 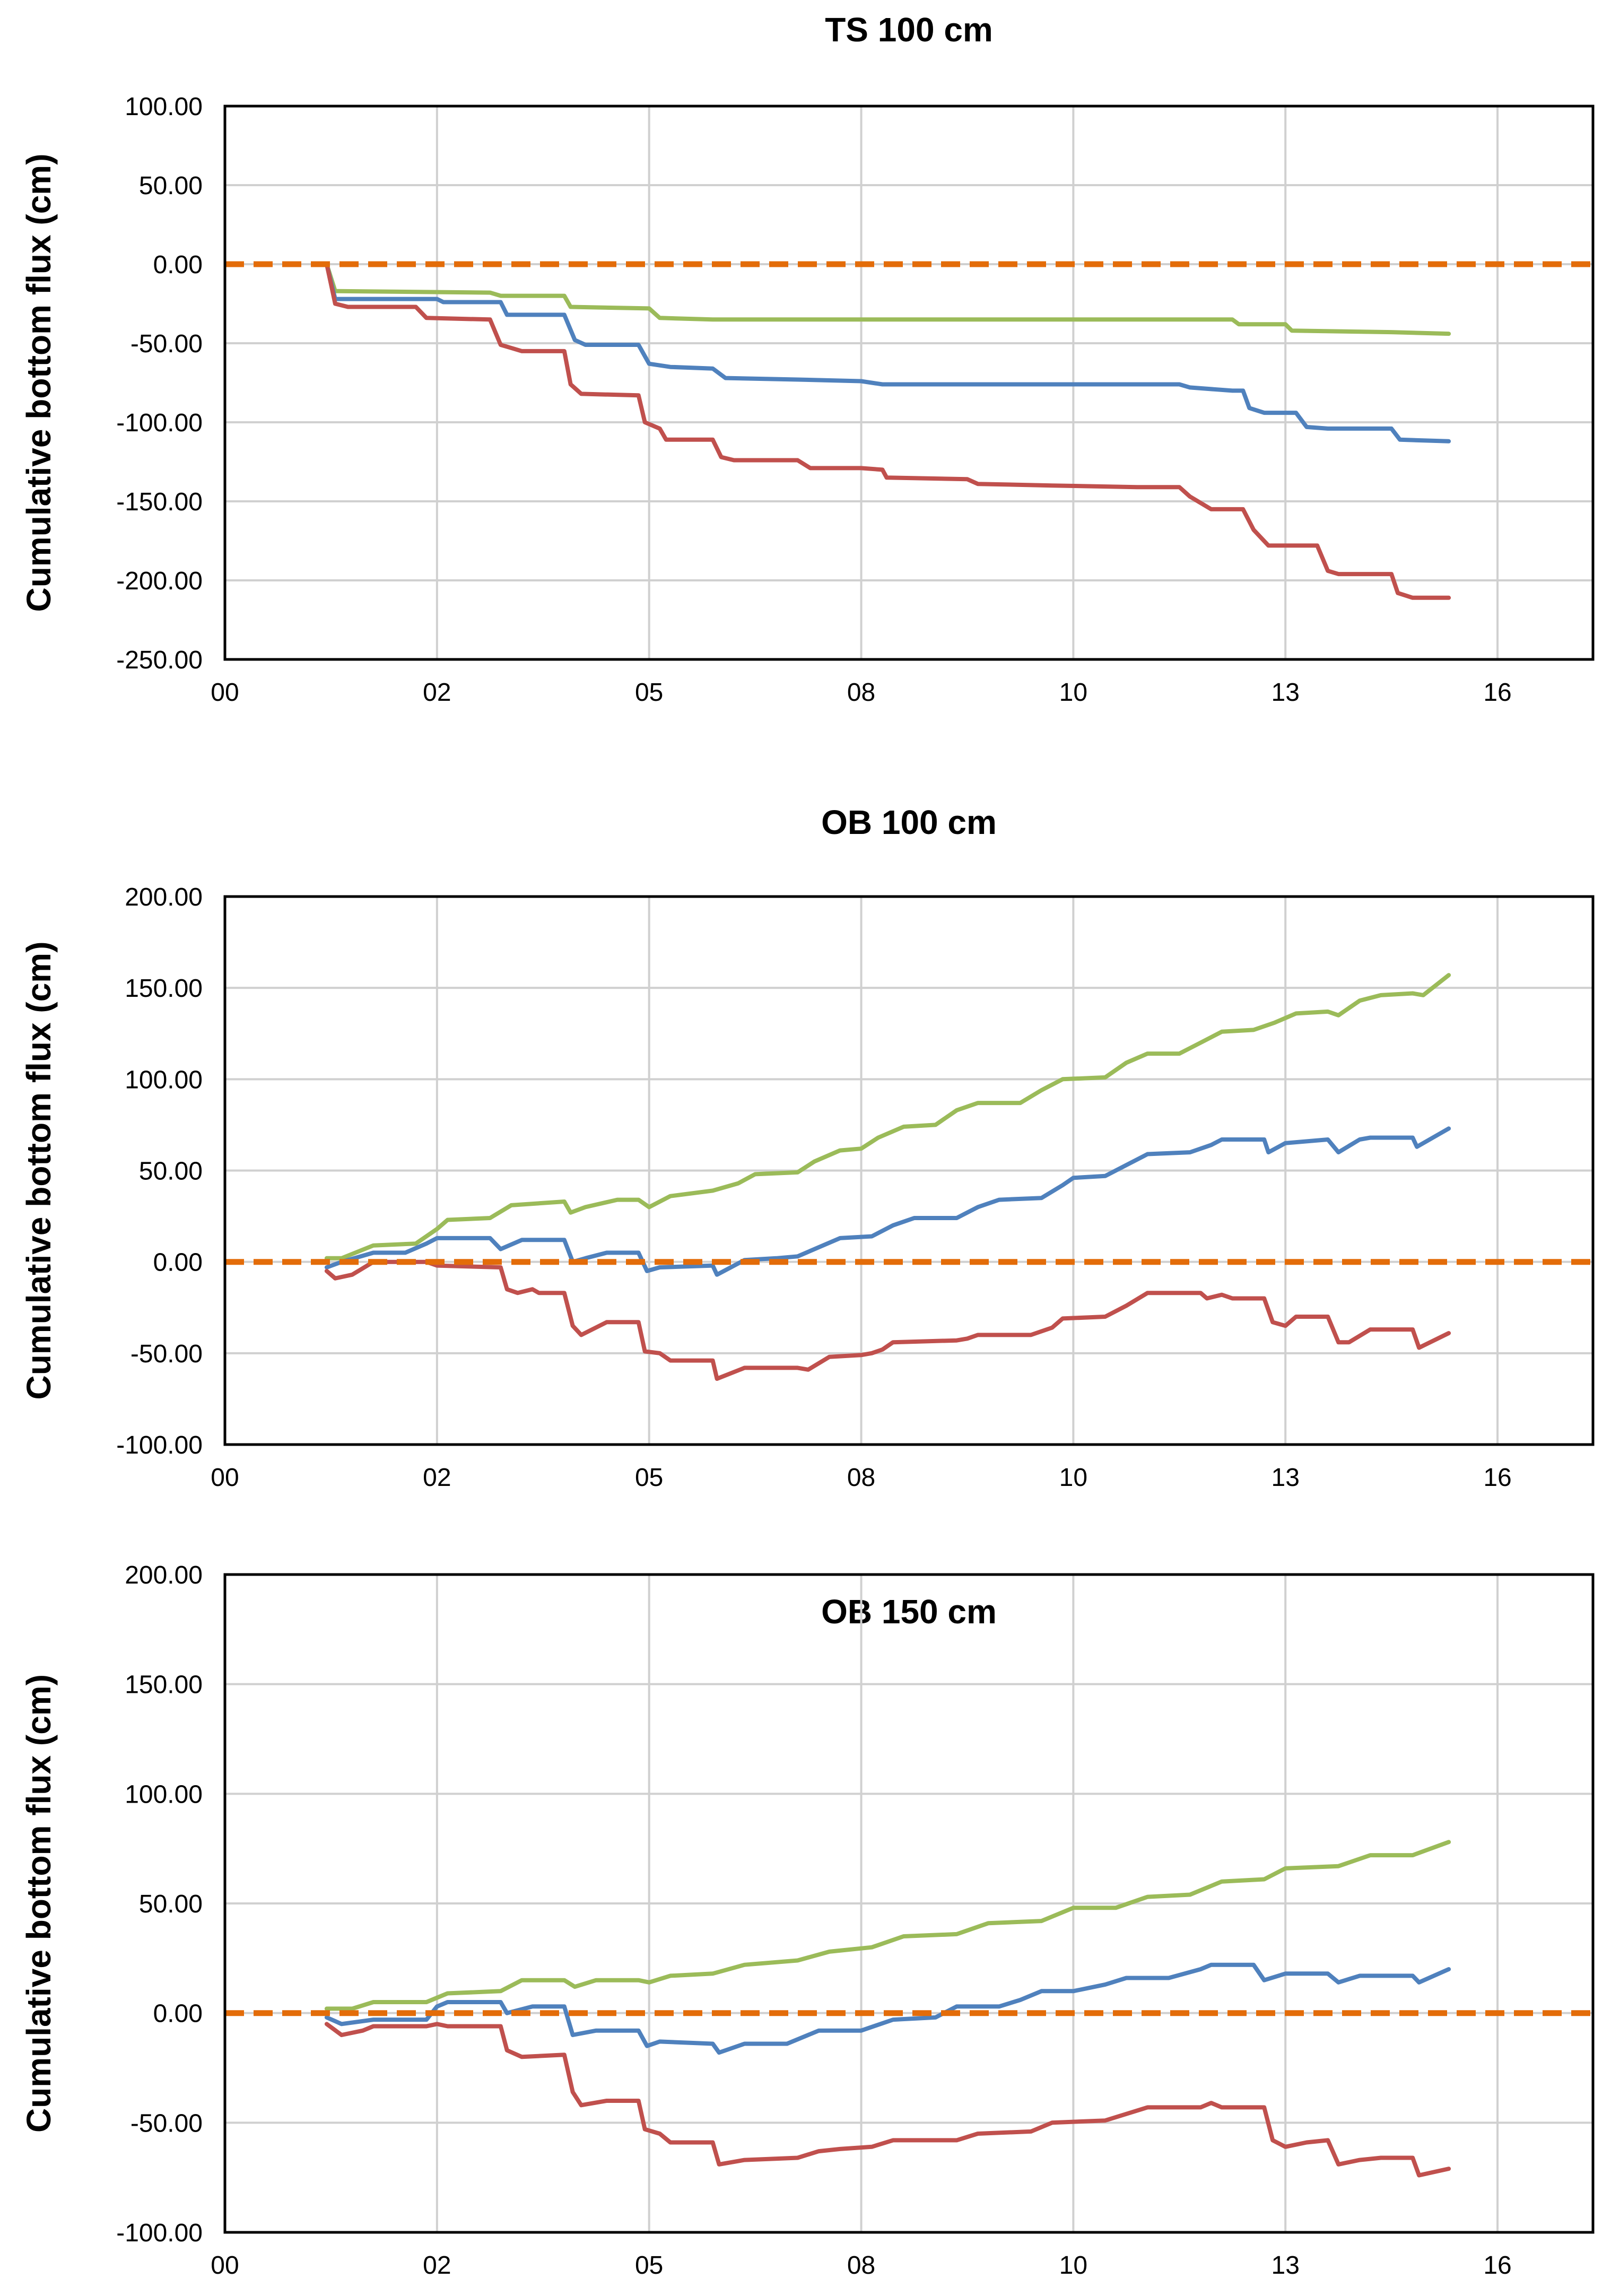 I want to click on chart-title: OB 100 cm, so click(x=909, y=822).